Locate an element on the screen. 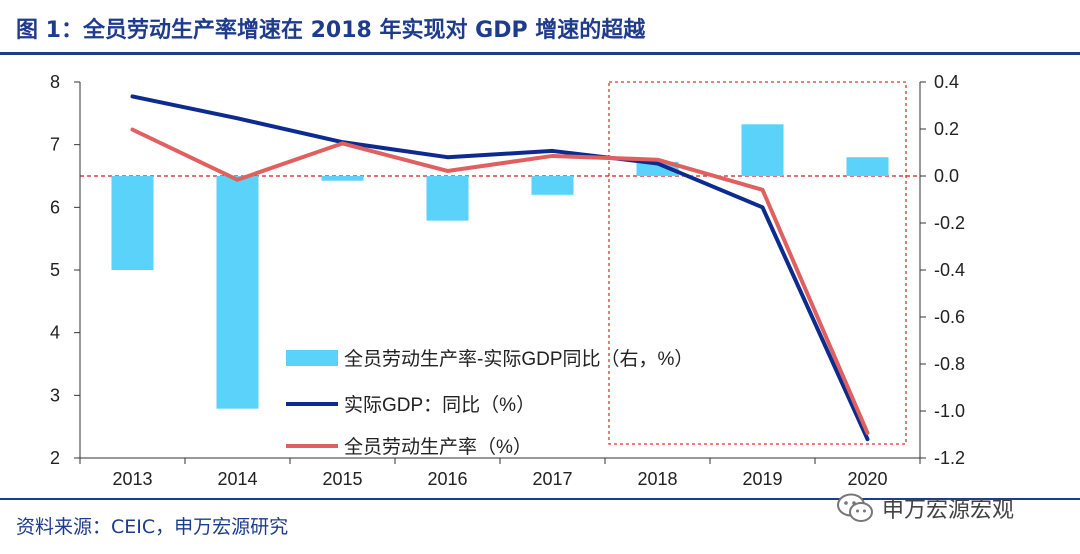  legend-label: 全员劳动生产率（%） is located at coordinates (438, 447).